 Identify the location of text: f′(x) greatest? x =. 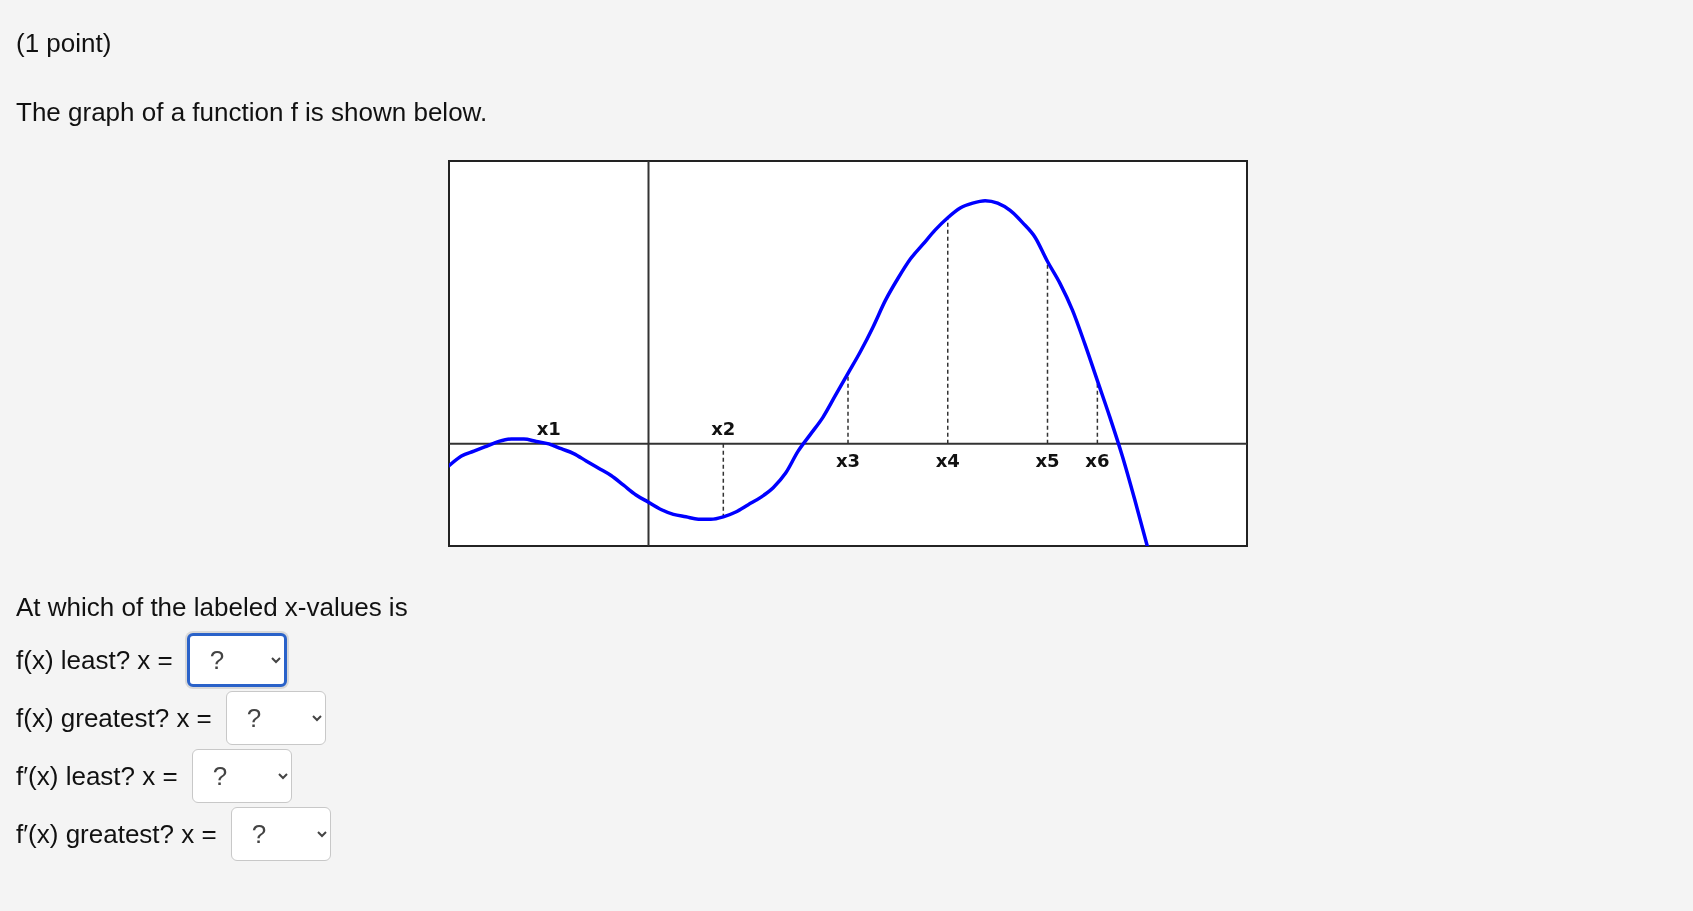
(116, 834).